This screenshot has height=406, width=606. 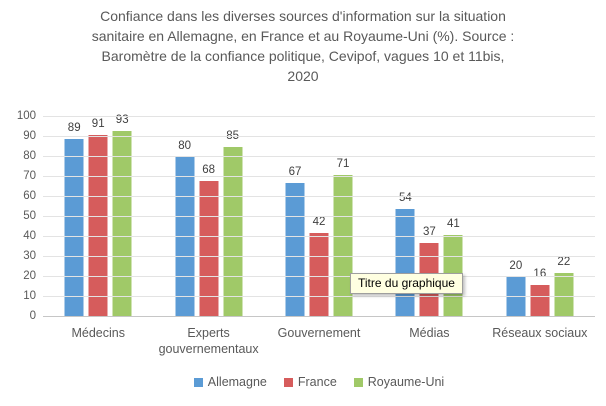 What do you see at coordinates (29, 176) in the screenshot?
I see `y-axis-tick-label: 70` at bounding box center [29, 176].